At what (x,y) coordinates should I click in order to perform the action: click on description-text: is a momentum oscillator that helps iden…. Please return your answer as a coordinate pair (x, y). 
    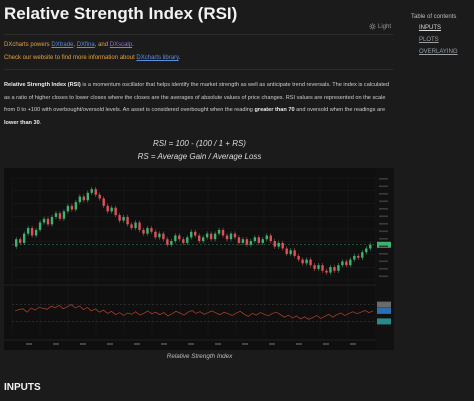
    Looking at the image, I should click on (197, 98).